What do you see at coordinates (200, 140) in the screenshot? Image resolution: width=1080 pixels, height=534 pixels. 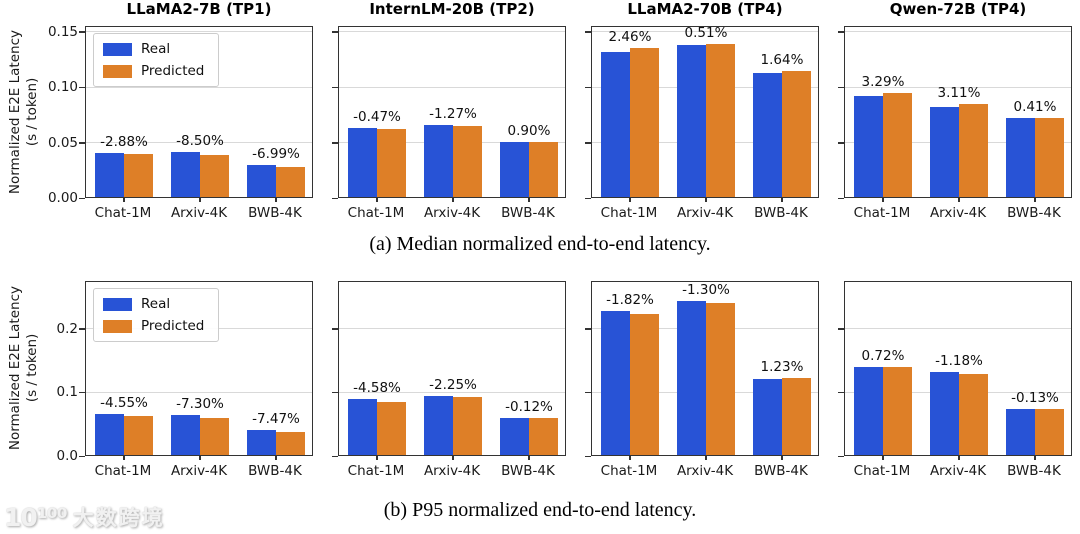 I see `diff-label: -8.50%` at bounding box center [200, 140].